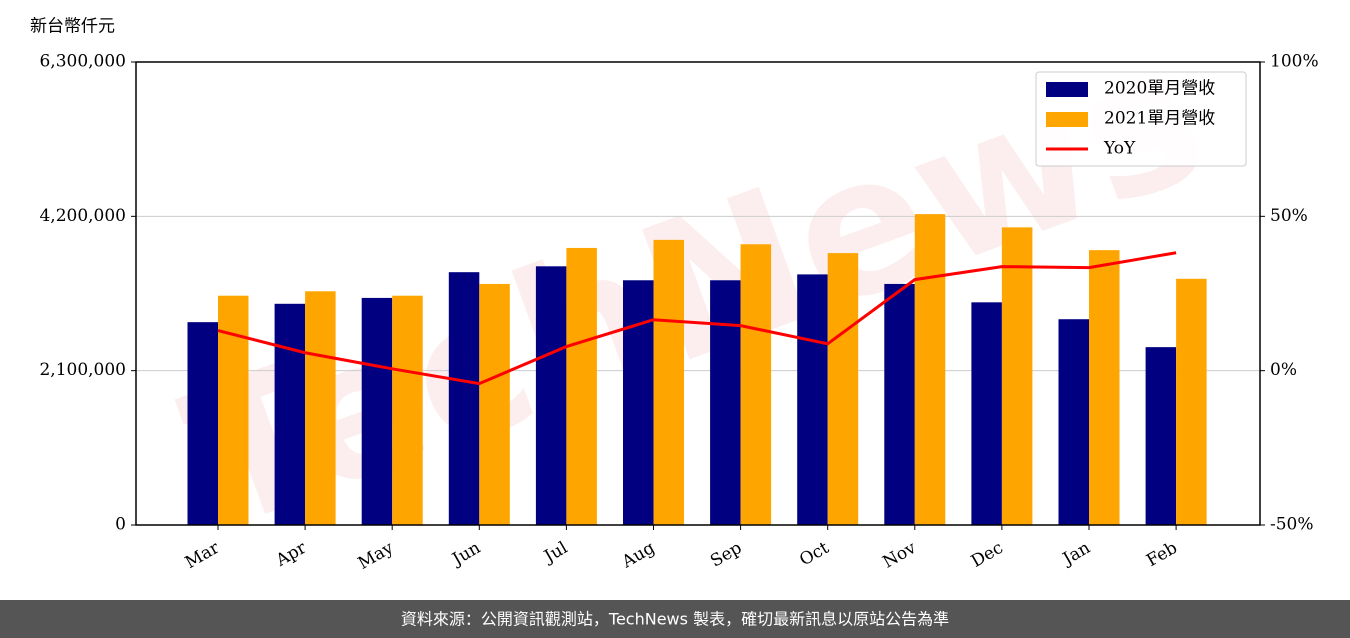  I want to click on x-tick-label: Sep, so click(726, 555).